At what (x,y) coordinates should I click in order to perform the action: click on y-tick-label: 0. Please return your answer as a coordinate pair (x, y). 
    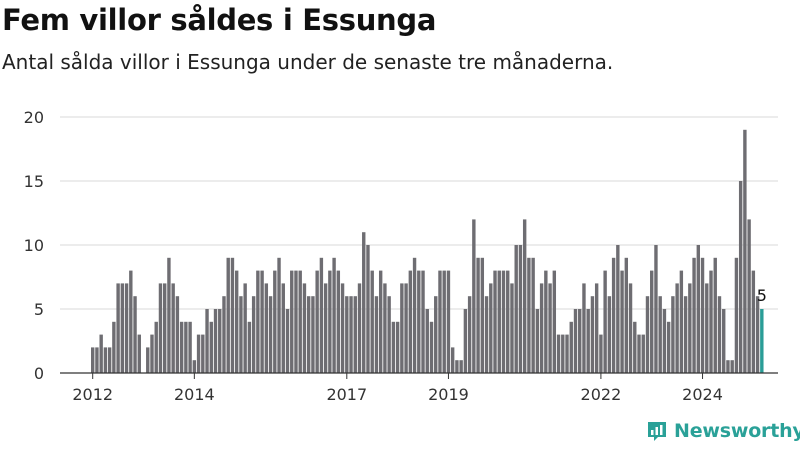
    Looking at the image, I should click on (39, 373).